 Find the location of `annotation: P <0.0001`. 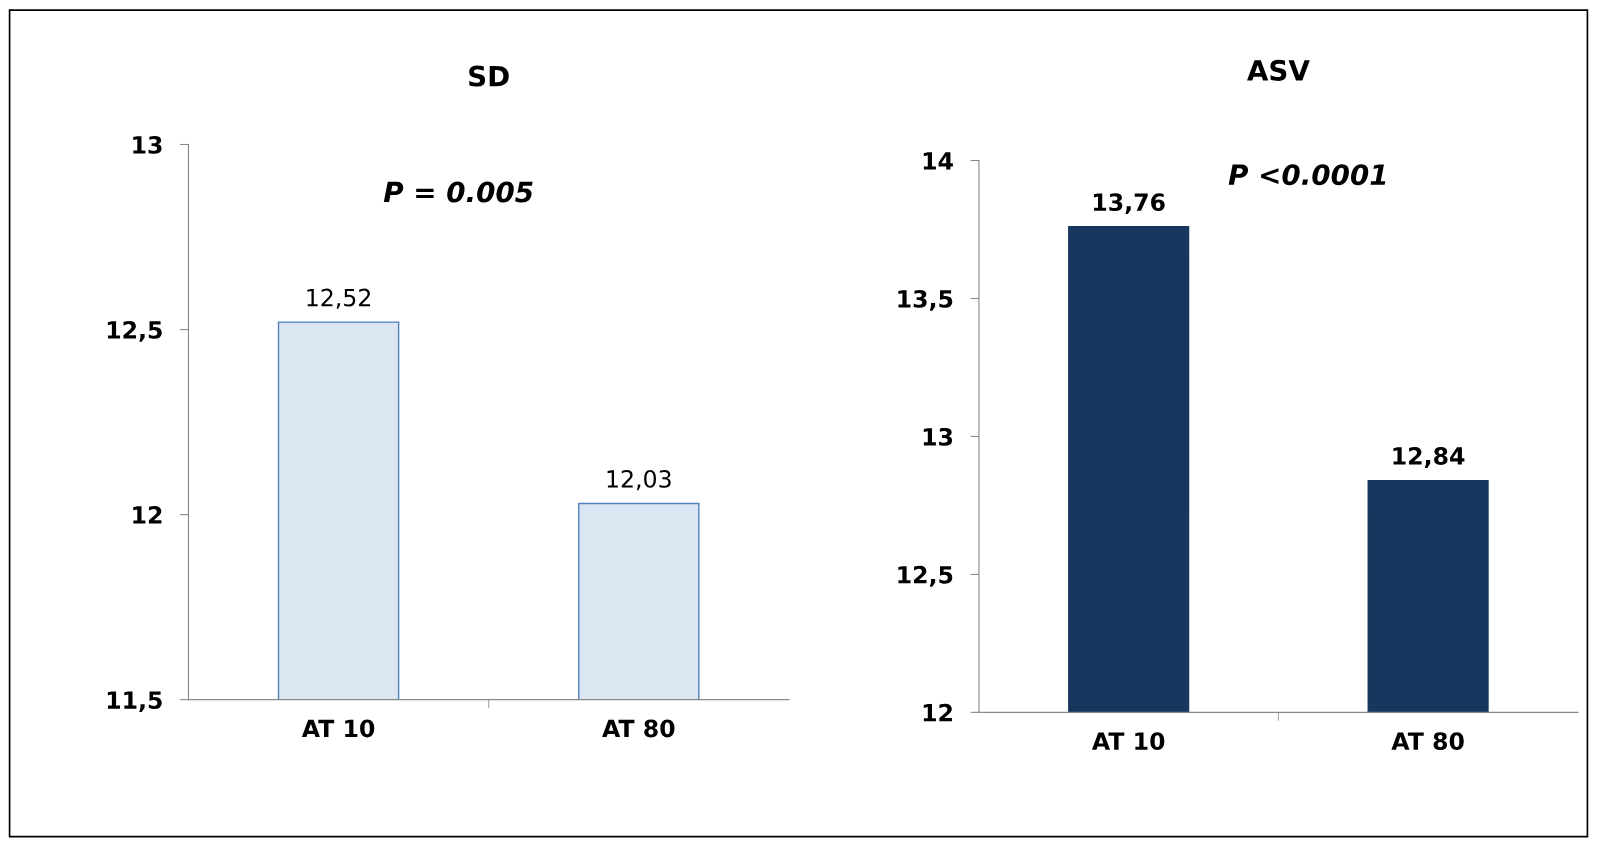

annotation: P <0.0001 is located at coordinates (1307, 175).